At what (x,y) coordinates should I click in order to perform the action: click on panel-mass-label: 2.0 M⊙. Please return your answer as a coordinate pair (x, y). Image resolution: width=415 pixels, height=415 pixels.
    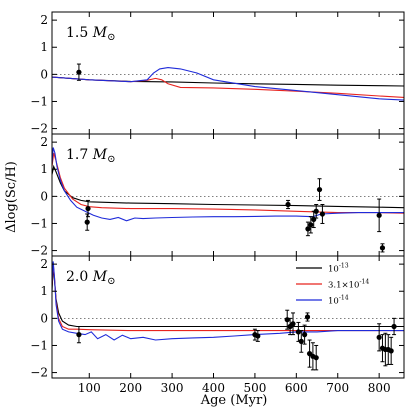
    Looking at the image, I should click on (90, 278).